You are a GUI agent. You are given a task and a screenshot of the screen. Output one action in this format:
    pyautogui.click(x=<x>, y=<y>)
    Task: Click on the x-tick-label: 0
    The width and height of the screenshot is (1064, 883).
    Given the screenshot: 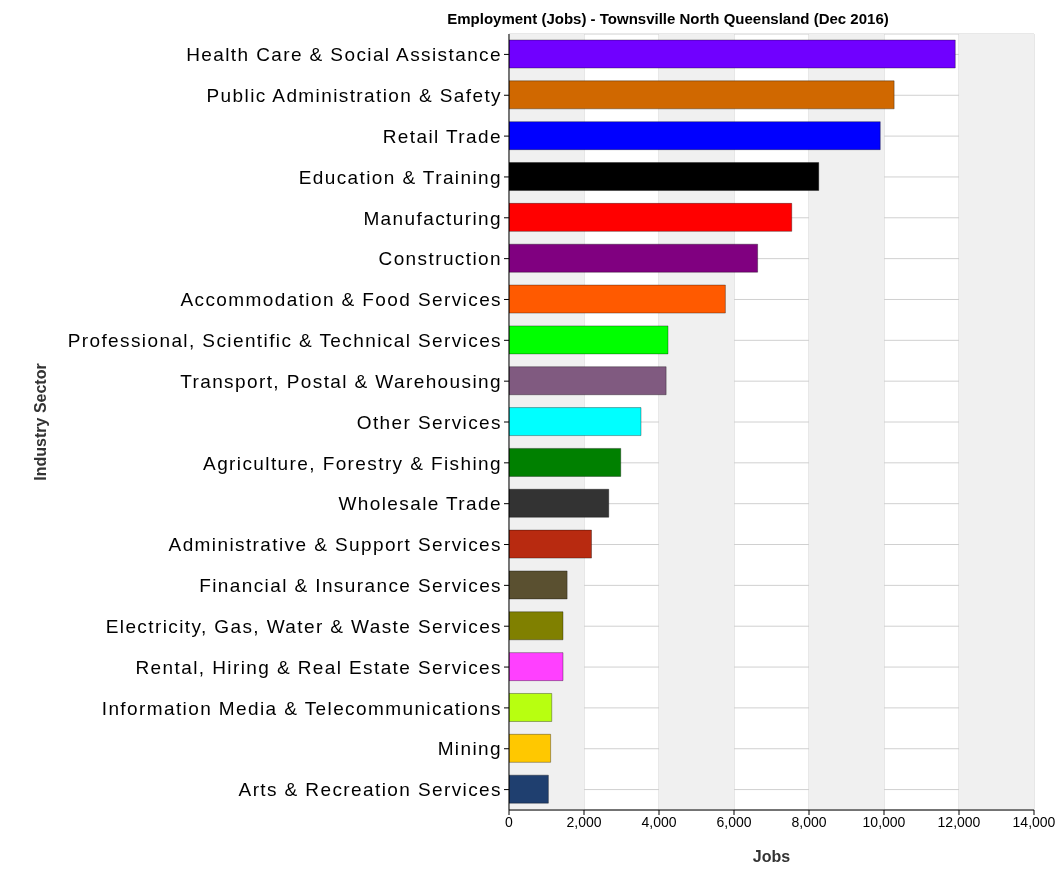 What is the action you would take?
    pyautogui.click(x=509, y=821)
    